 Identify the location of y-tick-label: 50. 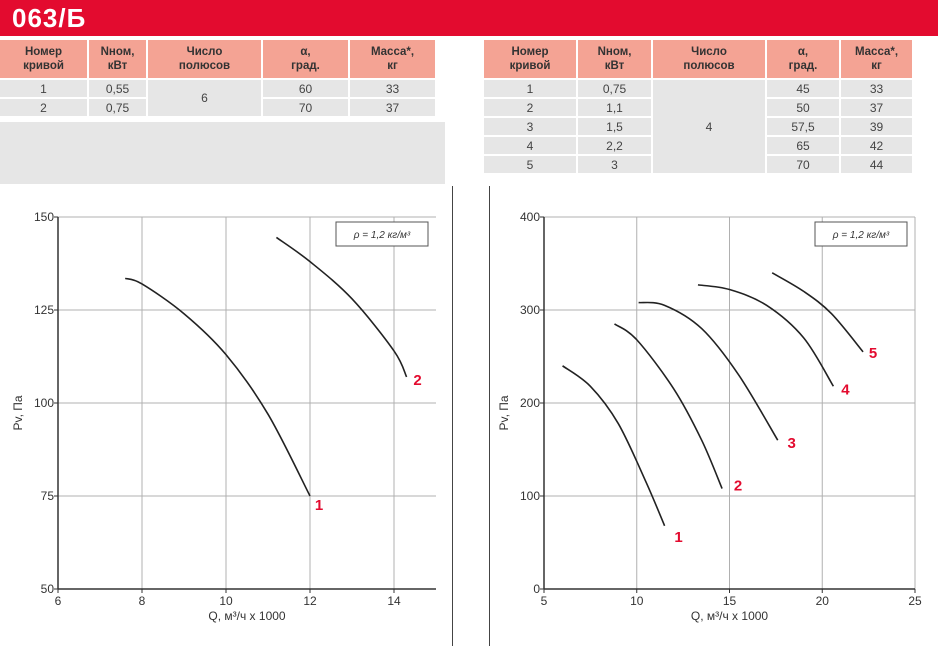
(48, 589).